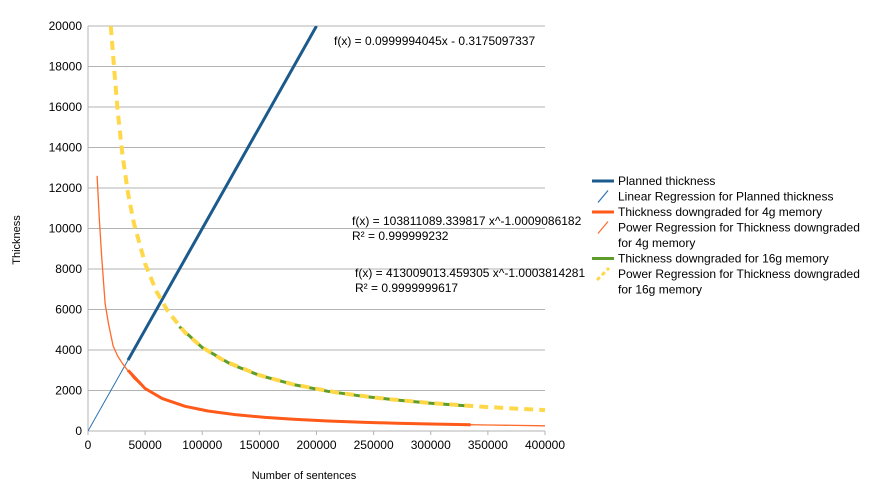  I want to click on y-tick-label: 10000, so click(66, 229).